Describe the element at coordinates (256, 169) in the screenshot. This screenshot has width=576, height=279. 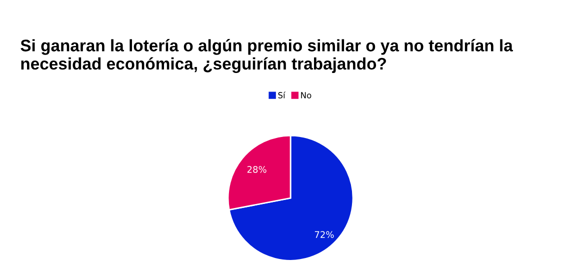
I see `data-label: 28%` at that location.